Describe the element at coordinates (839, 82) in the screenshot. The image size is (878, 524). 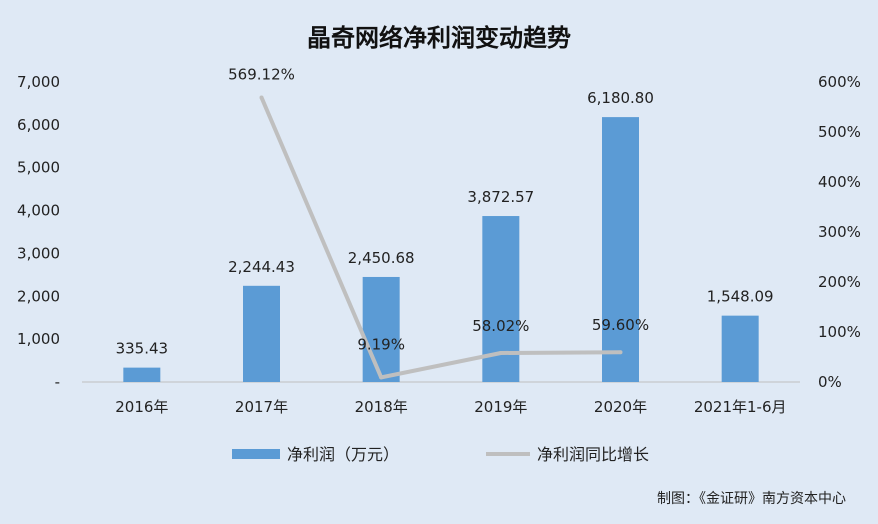
I see `right-tick-label: 600%` at that location.